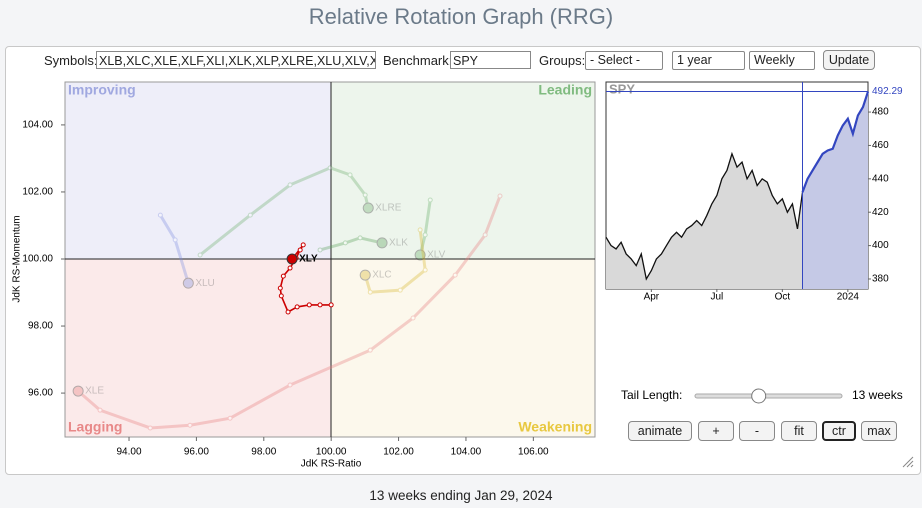 This screenshot has width=922, height=508. I want to click on tail: XLY, so click(305, 278).